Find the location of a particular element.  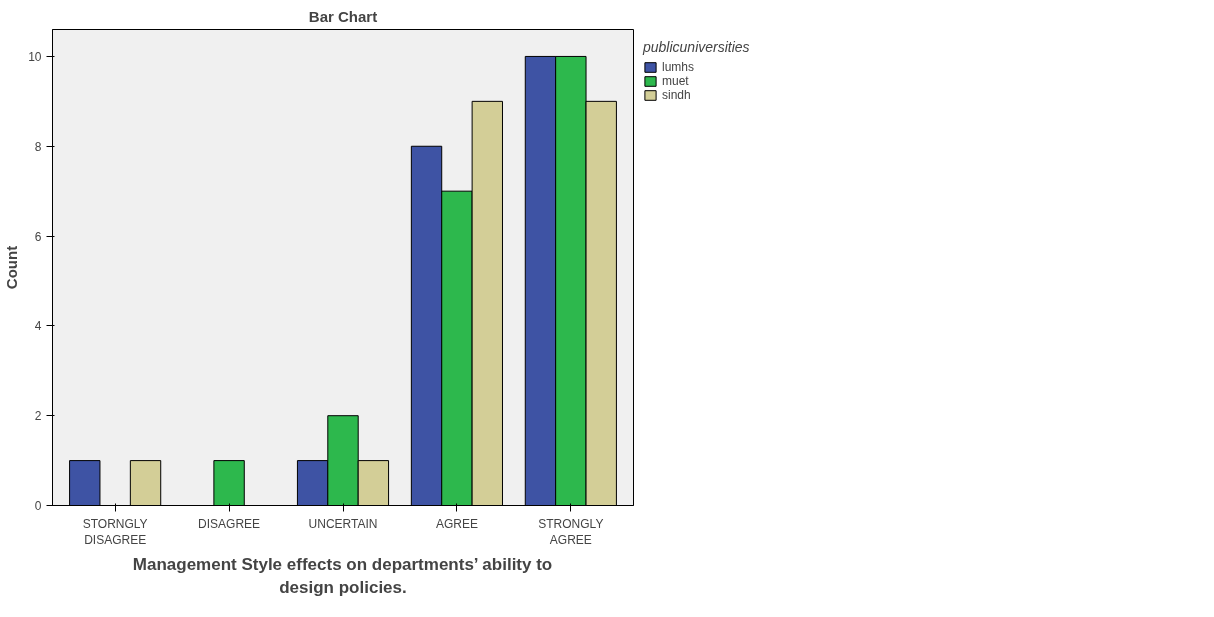

y-tick-label: 0 is located at coordinates (38, 506).